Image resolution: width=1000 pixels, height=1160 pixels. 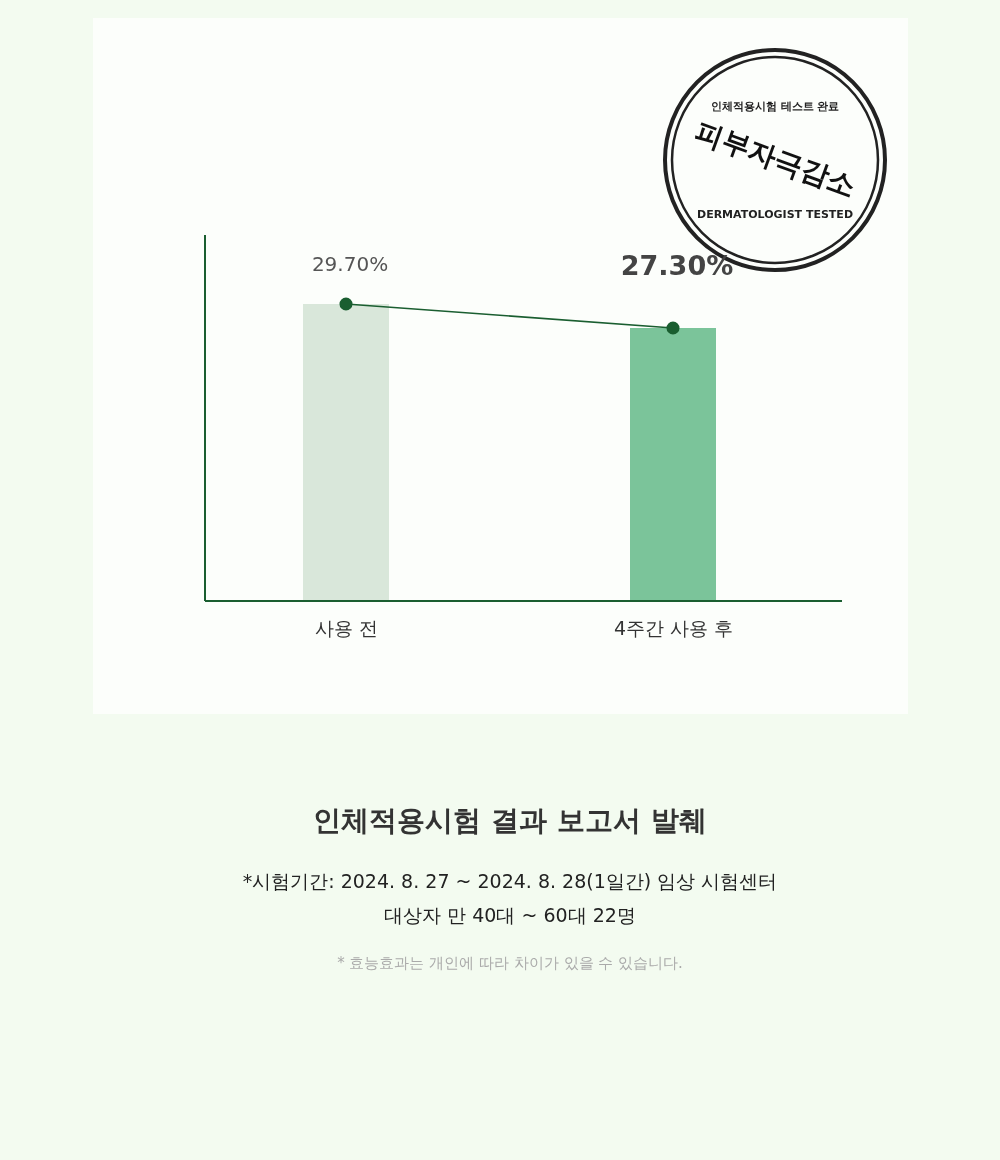 What do you see at coordinates (775, 214) in the screenshot?
I see `text: DERMATOLOGIST TESTED` at bounding box center [775, 214].